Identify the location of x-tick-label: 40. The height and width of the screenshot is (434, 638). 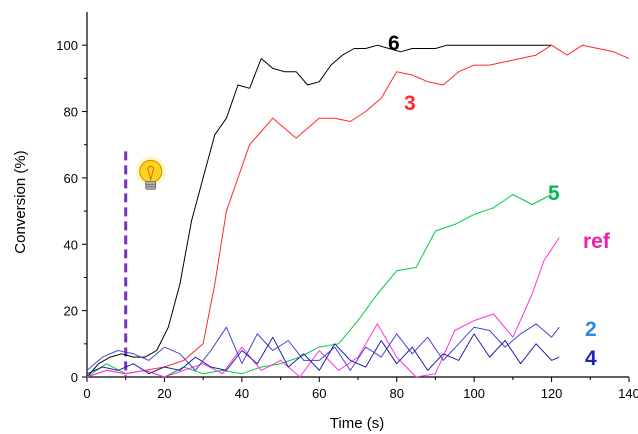
(242, 393).